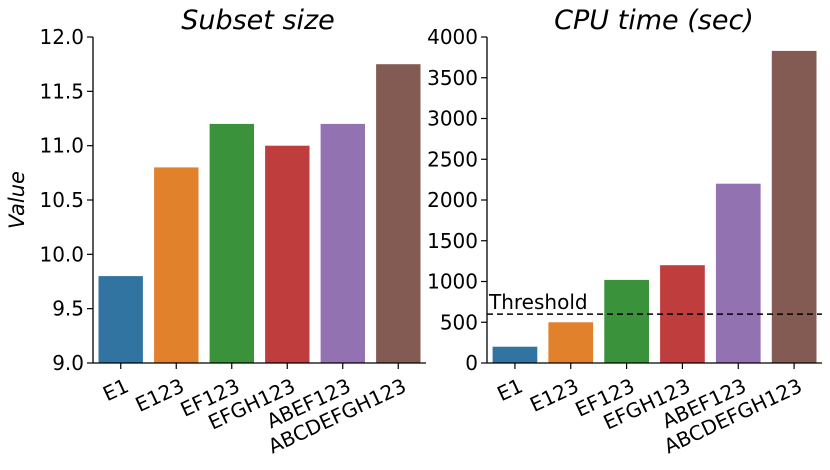 This screenshot has width=830, height=470. I want to click on y-tick-label: 1500, so click(452, 241).